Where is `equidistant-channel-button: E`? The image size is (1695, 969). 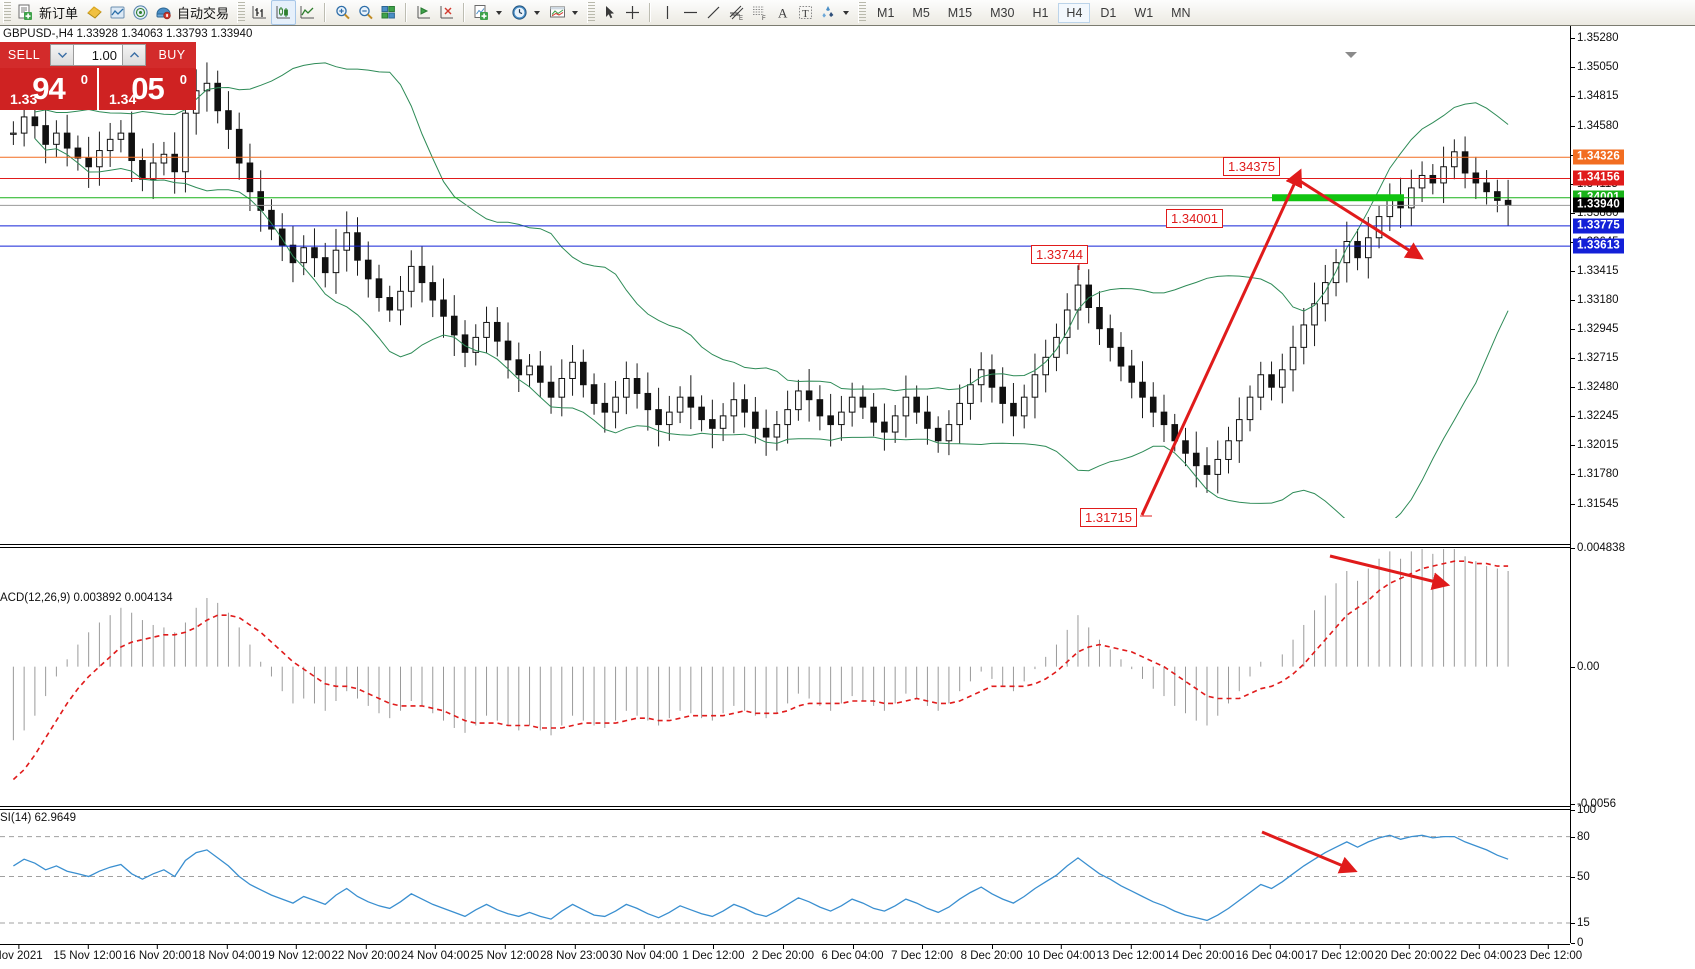 equidistant-channel-button: E is located at coordinates (736, 12).